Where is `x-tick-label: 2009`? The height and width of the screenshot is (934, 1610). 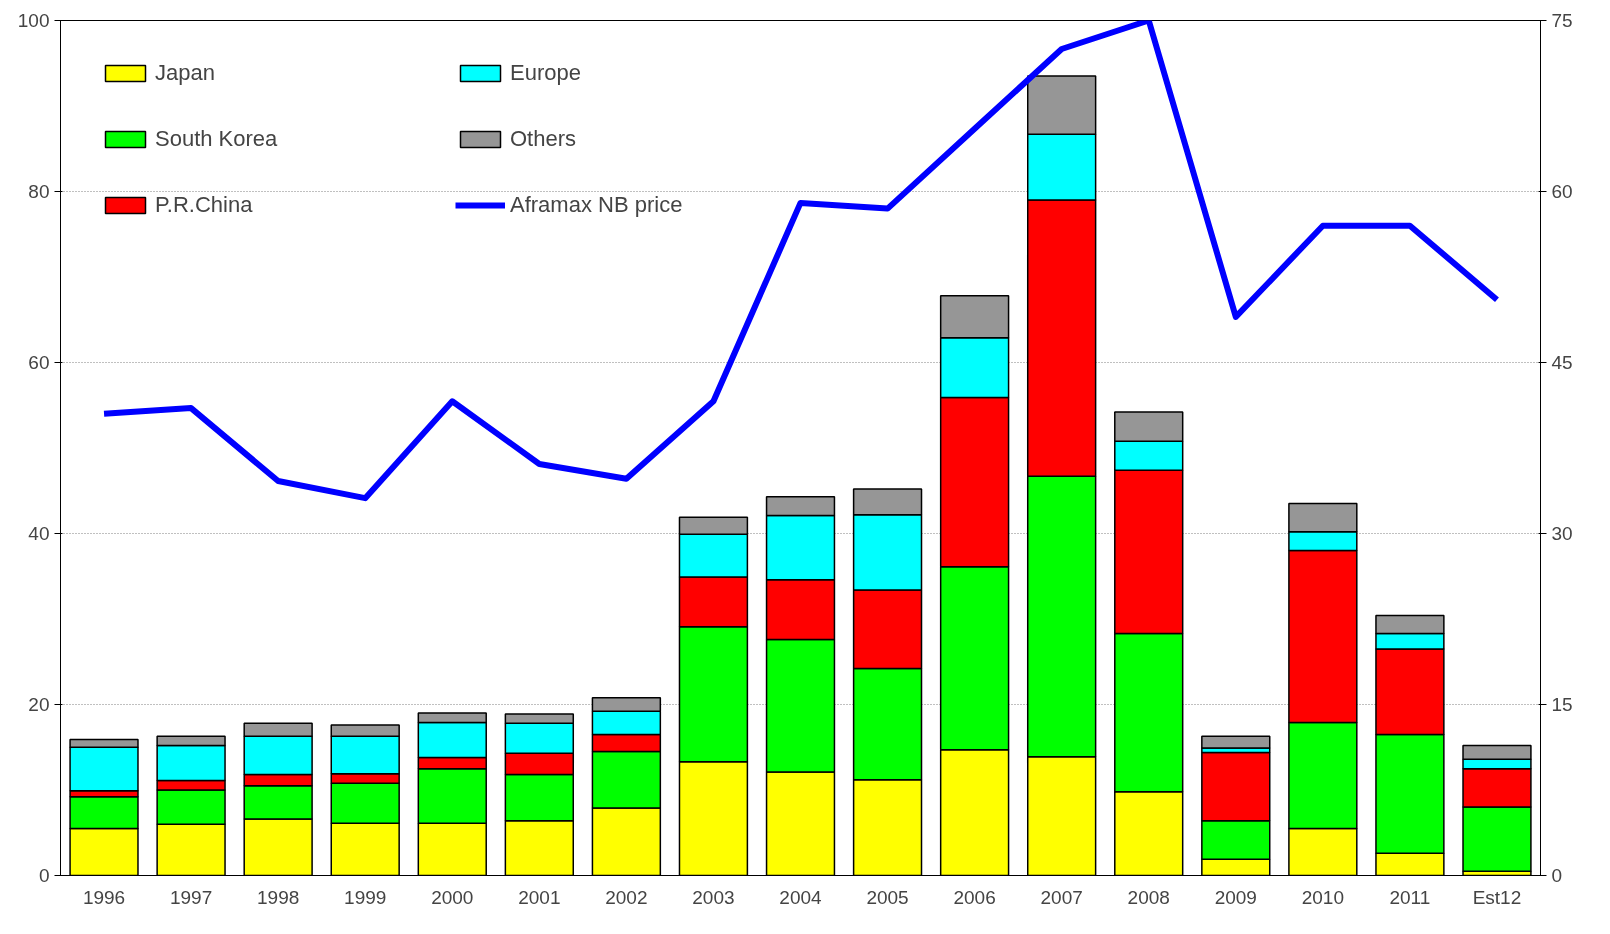
x-tick-label: 2009 is located at coordinates (1235, 897).